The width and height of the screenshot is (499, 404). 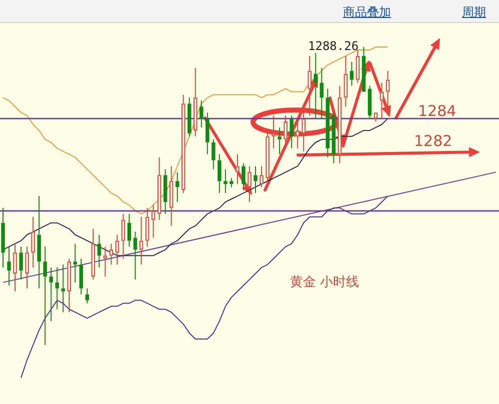 What do you see at coordinates (325, 282) in the screenshot?
I see `annotation: 黄金 小时线` at bounding box center [325, 282].